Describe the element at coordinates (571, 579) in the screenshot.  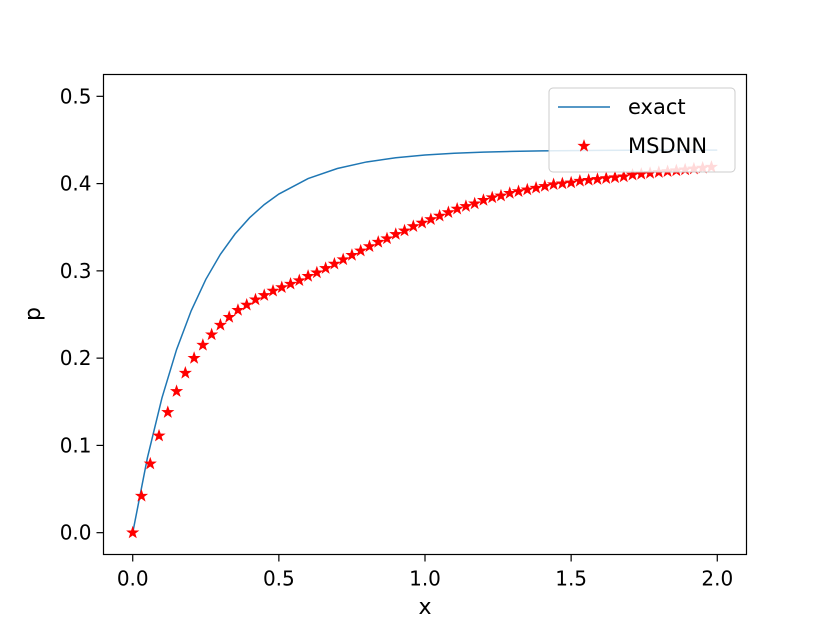
I see `x-tick-label: 1.5` at that location.